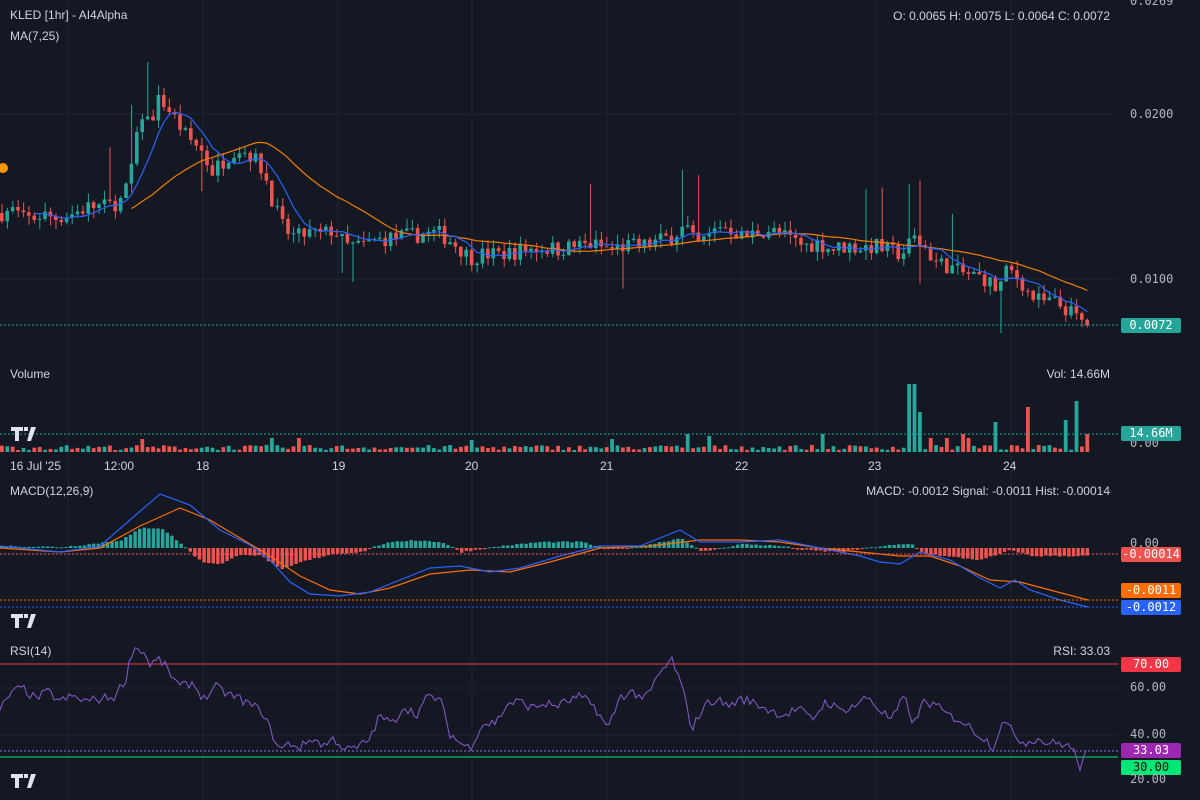  Describe the element at coordinates (1151, 590) in the screenshot. I see `macd-signal-tag: -0.0011` at that location.